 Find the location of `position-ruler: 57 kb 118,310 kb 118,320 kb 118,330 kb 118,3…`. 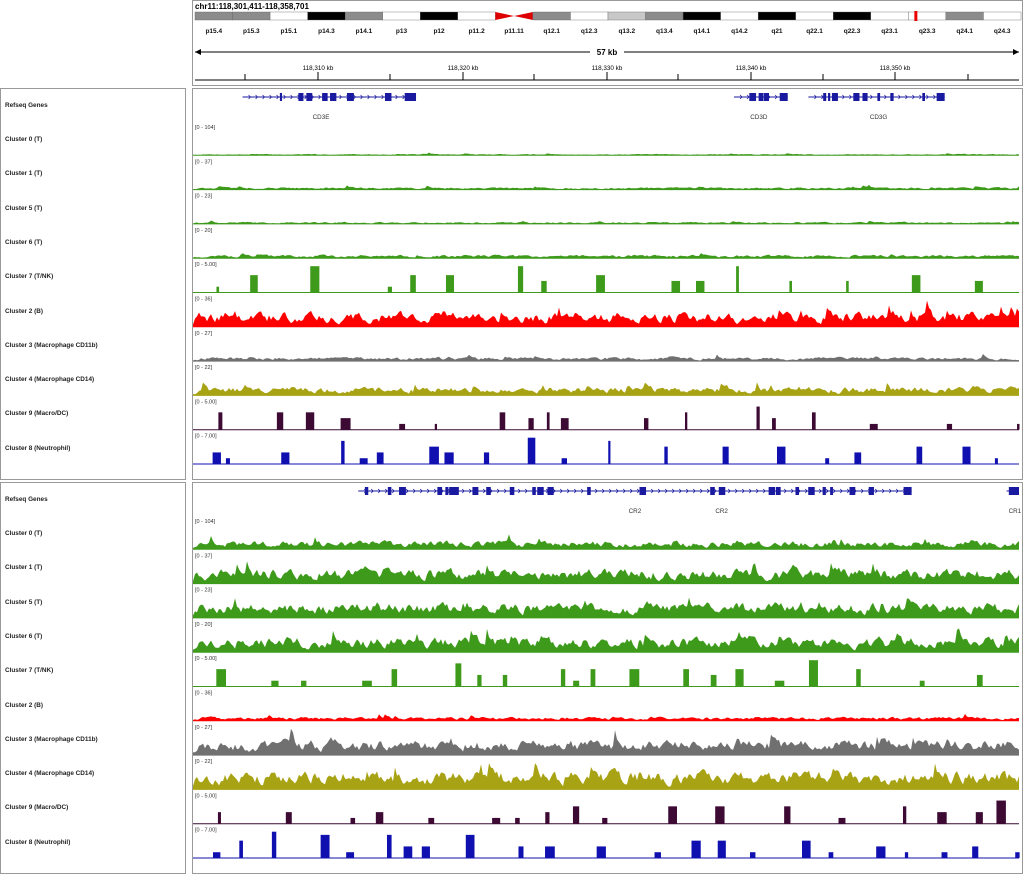

position-ruler: 57 kb 118,310 kb 118,320 kb 118,330 kb 118,3… is located at coordinates (607, 62).